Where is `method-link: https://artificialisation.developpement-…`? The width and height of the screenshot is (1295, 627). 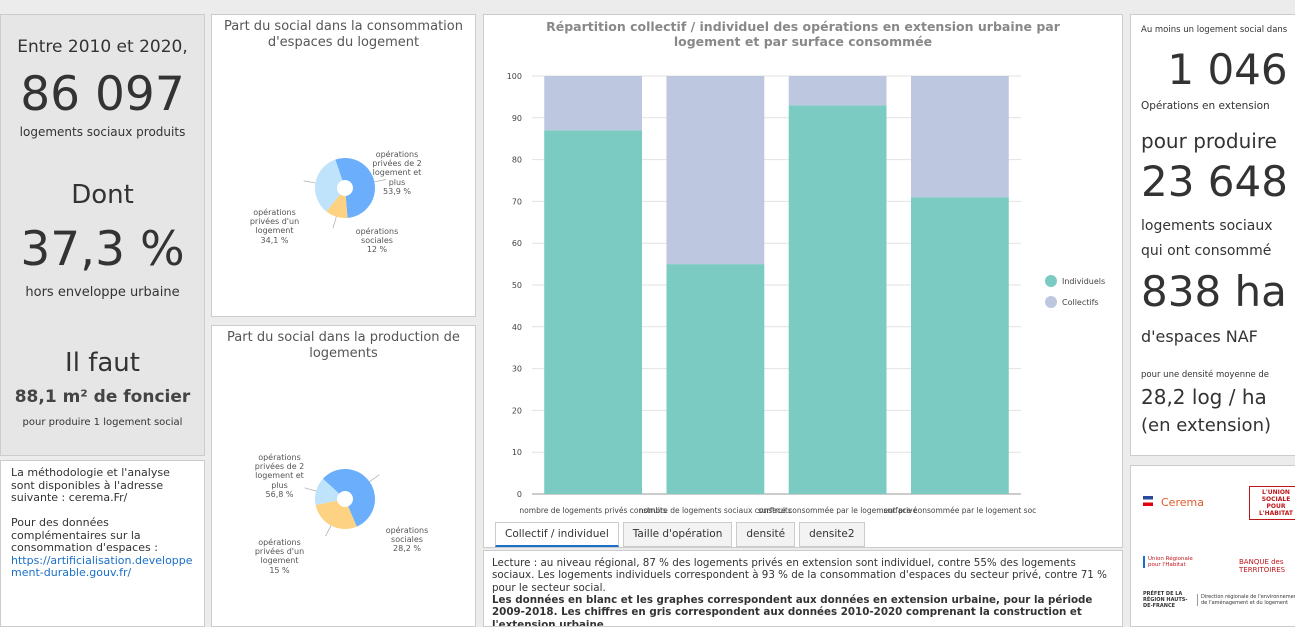 method-link: https://artificialisation.developpement-… is located at coordinates (102, 566).